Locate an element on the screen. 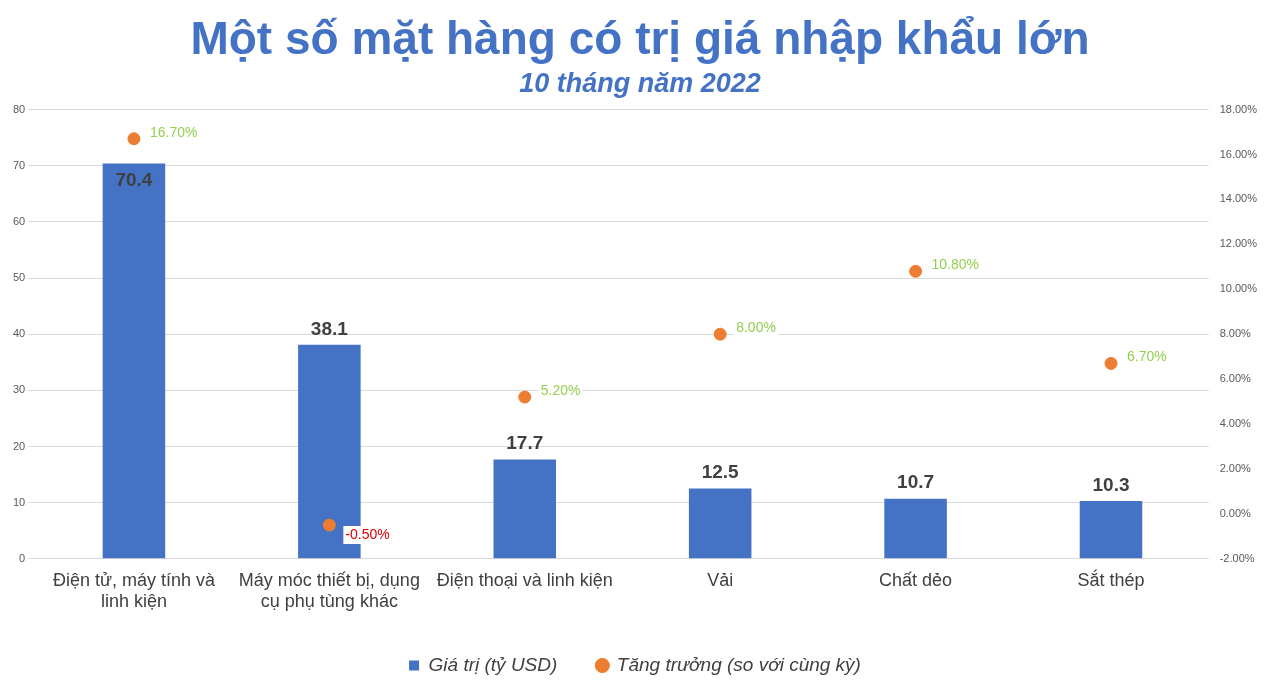  y-tick-label: 30 is located at coordinates (19, 389).